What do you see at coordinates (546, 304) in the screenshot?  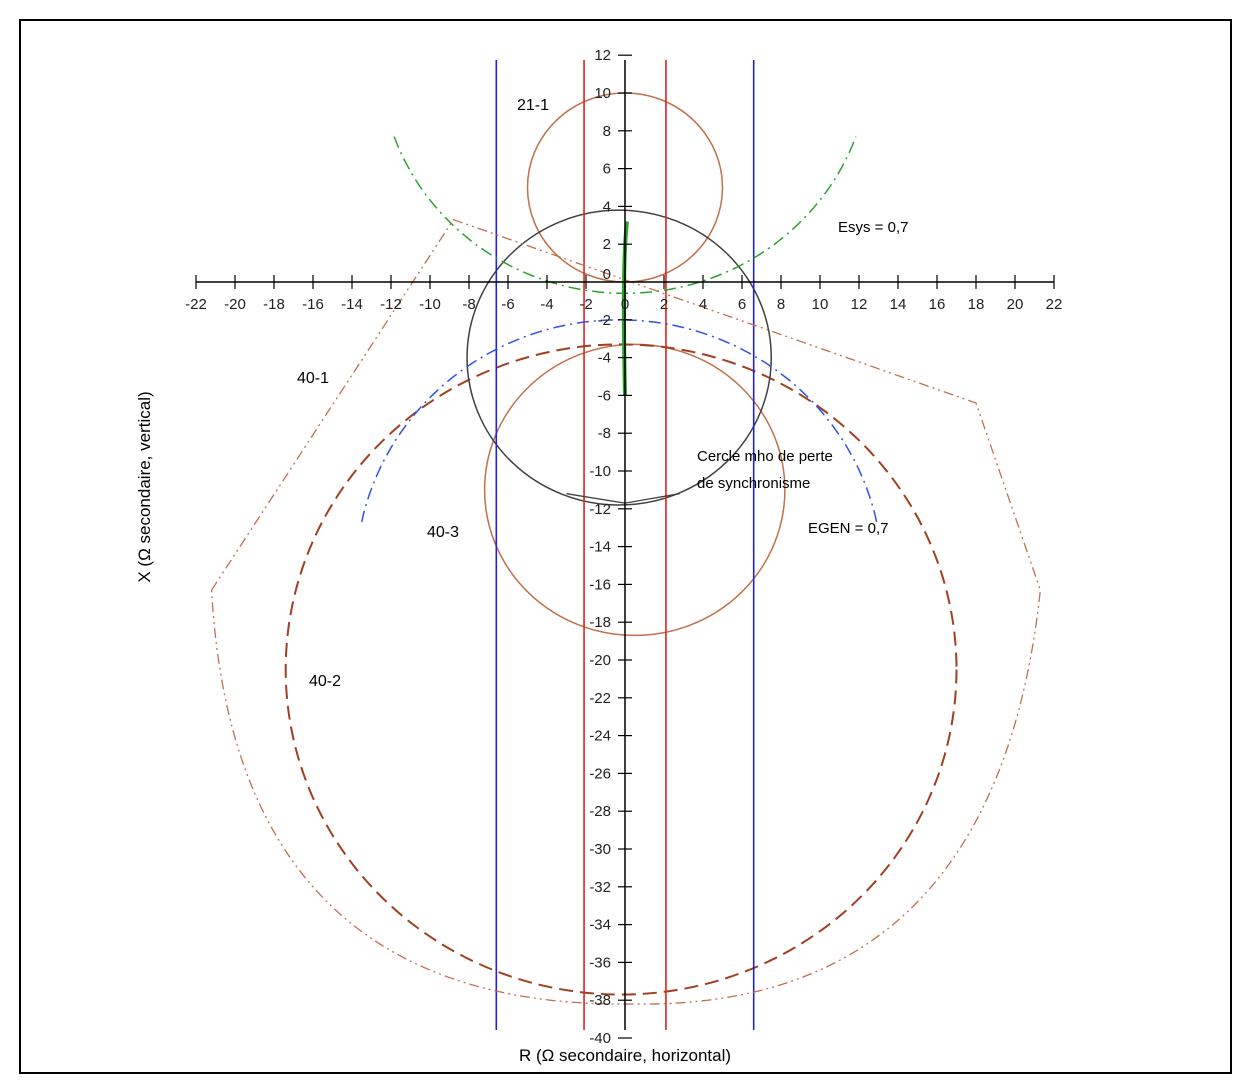 I see `x-tick-label: -4` at bounding box center [546, 304].